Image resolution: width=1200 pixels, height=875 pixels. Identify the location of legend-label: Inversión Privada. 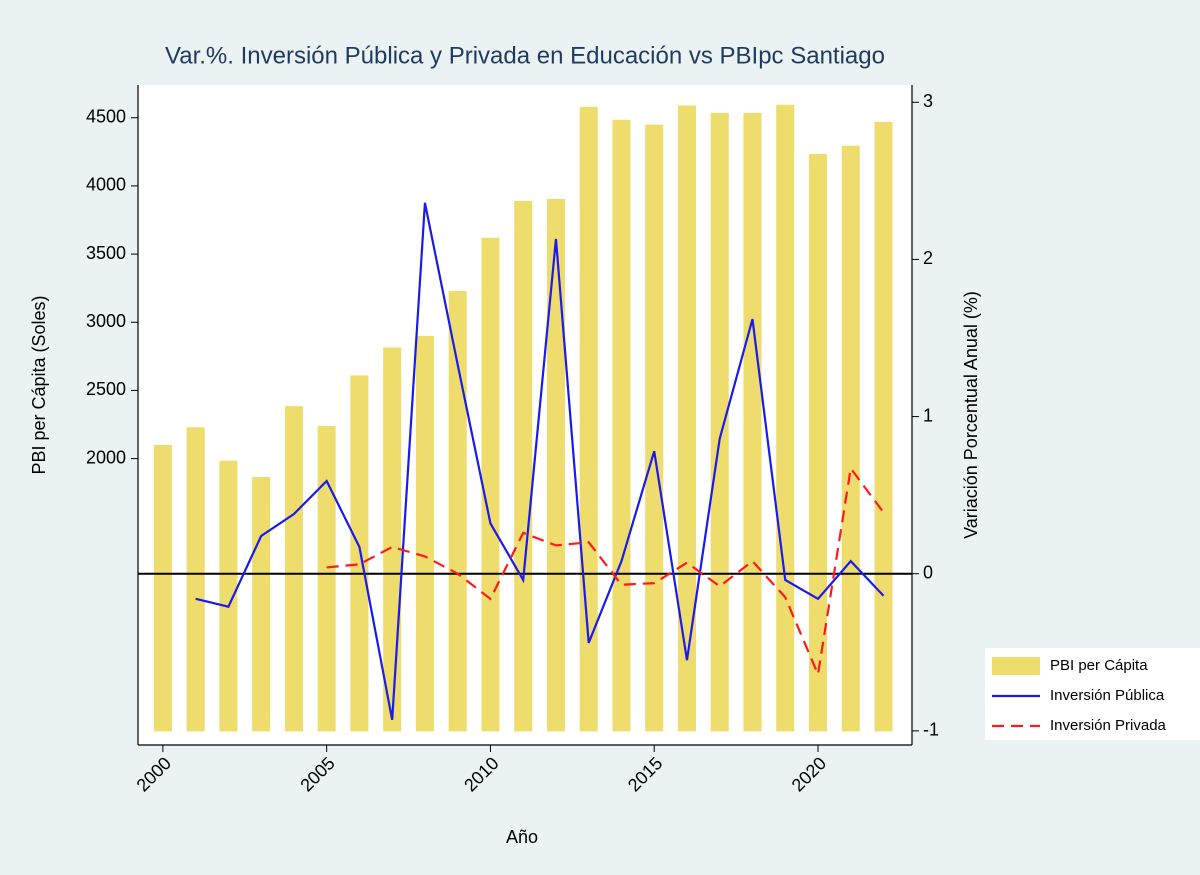
(1108, 725).